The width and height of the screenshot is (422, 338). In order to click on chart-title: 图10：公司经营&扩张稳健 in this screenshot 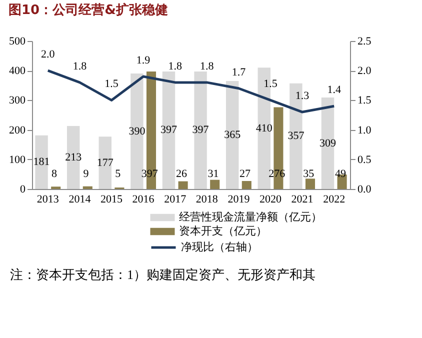, I will do `click(88, 10)`.